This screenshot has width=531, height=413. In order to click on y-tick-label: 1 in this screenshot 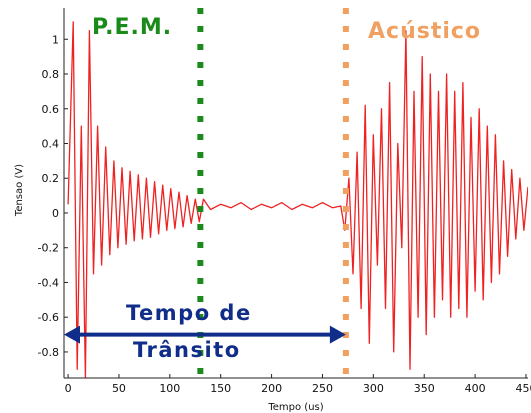, I will do `click(55, 39)`.